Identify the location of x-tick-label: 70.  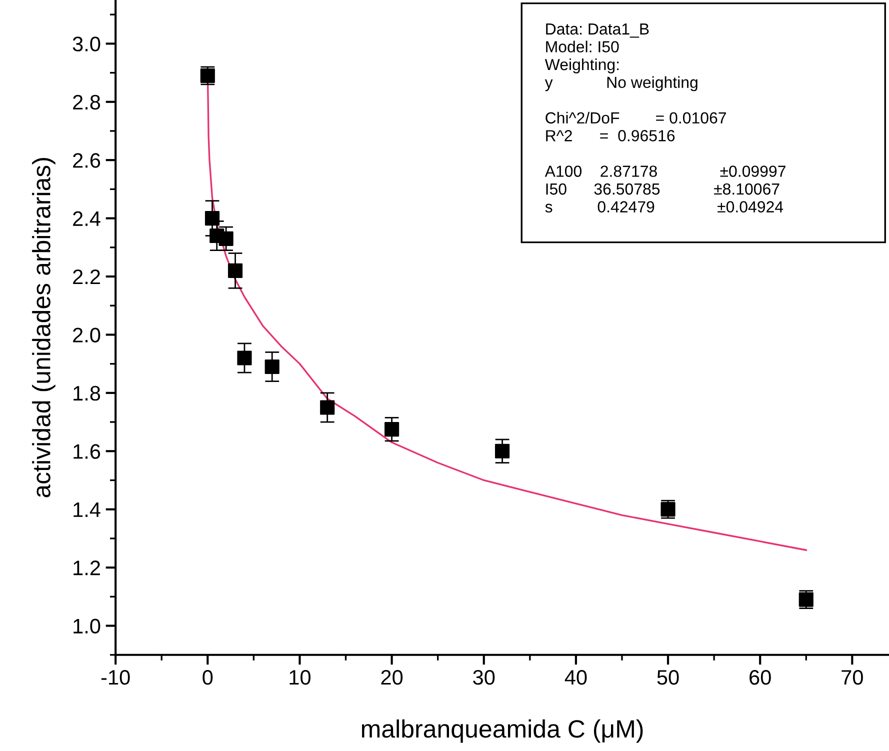
(852, 677).